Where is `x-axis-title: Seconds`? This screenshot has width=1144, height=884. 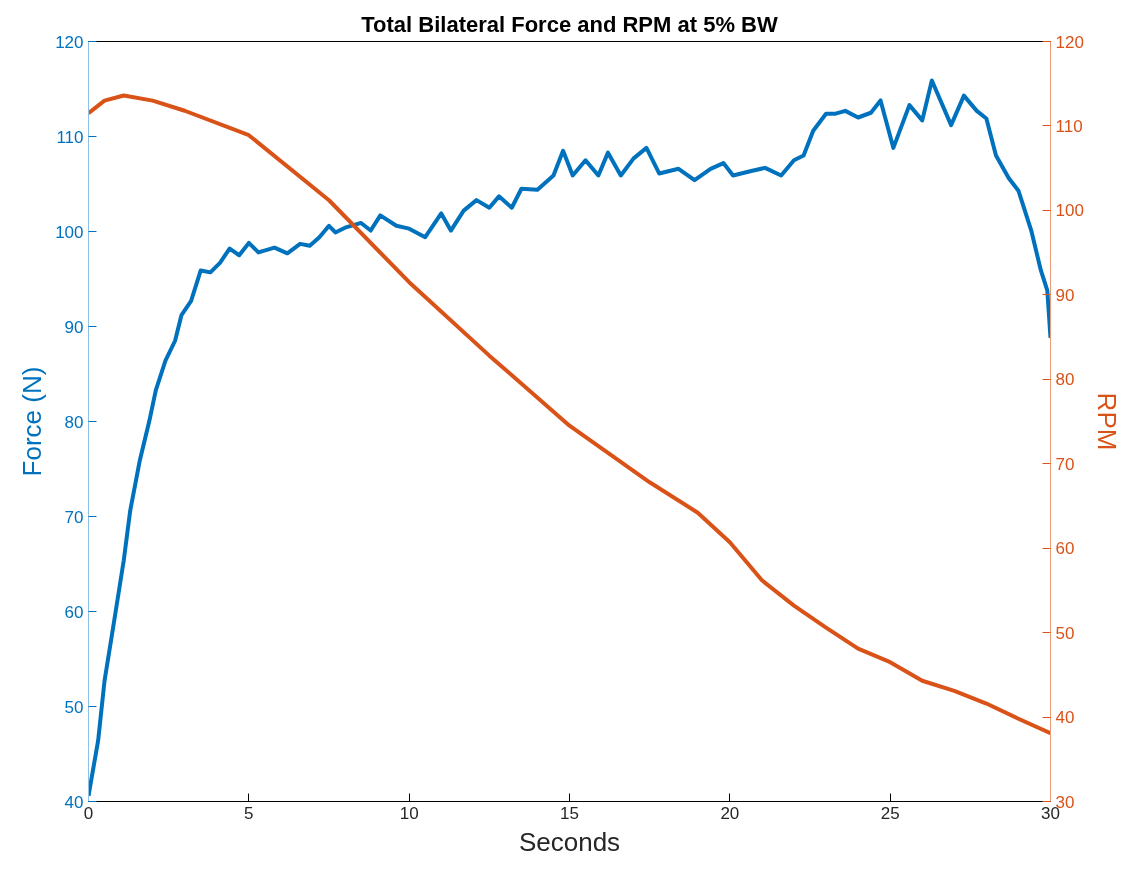
x-axis-title: Seconds is located at coordinates (569, 841).